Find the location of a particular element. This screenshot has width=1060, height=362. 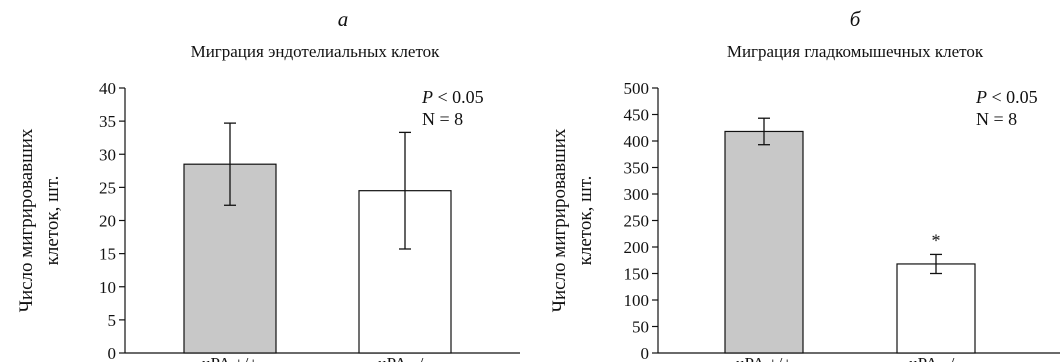

chart-title: Миграция эндотелиальных клеток is located at coordinates (316, 51).